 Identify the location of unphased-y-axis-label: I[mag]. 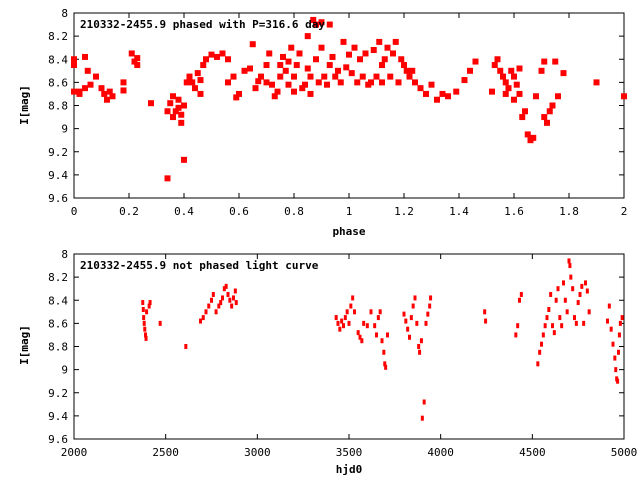
(24, 345).